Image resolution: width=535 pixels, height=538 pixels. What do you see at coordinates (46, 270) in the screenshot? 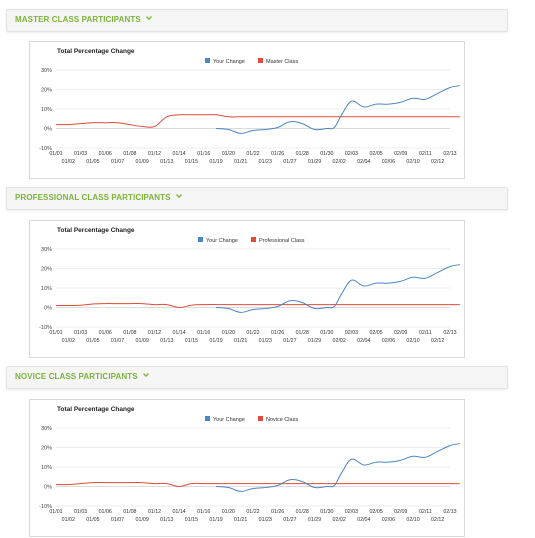
I see `y-tick-label: 20%` at bounding box center [46, 270].